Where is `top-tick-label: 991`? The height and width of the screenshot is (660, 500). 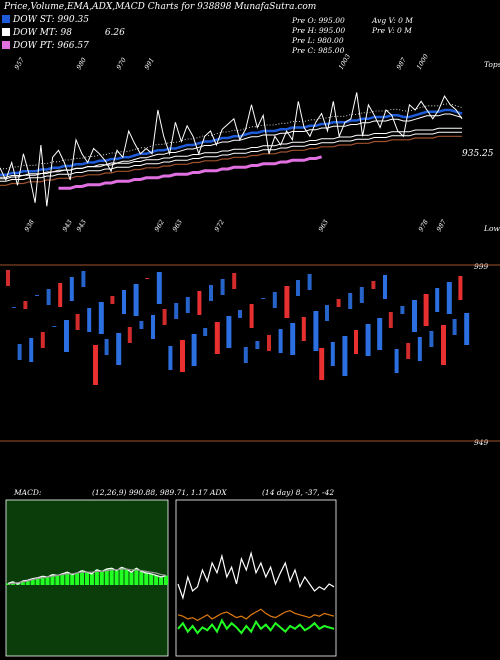 top-tick-label: 991 is located at coordinates (149, 63).